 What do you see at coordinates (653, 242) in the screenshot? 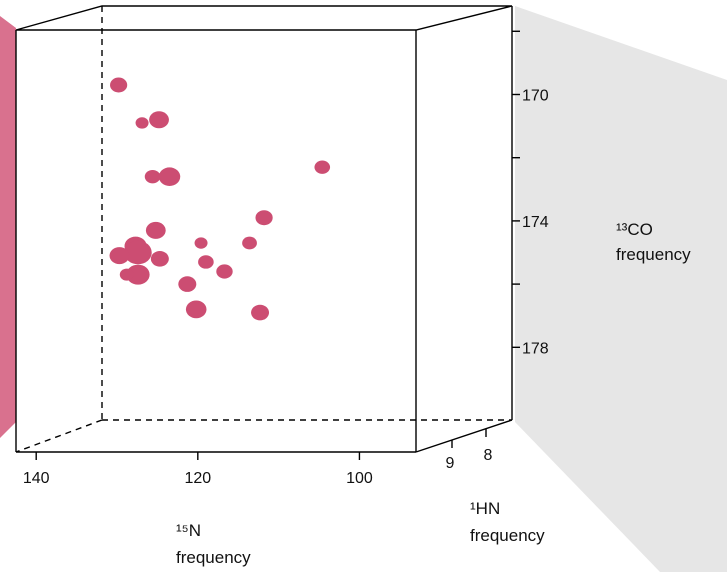
I see `co-axis-title: ¹³CO frequency` at bounding box center [653, 242].